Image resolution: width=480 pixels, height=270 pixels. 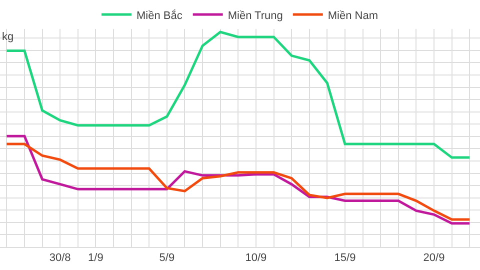 I want to click on x-tick-label: 30/8, so click(x=60, y=258).